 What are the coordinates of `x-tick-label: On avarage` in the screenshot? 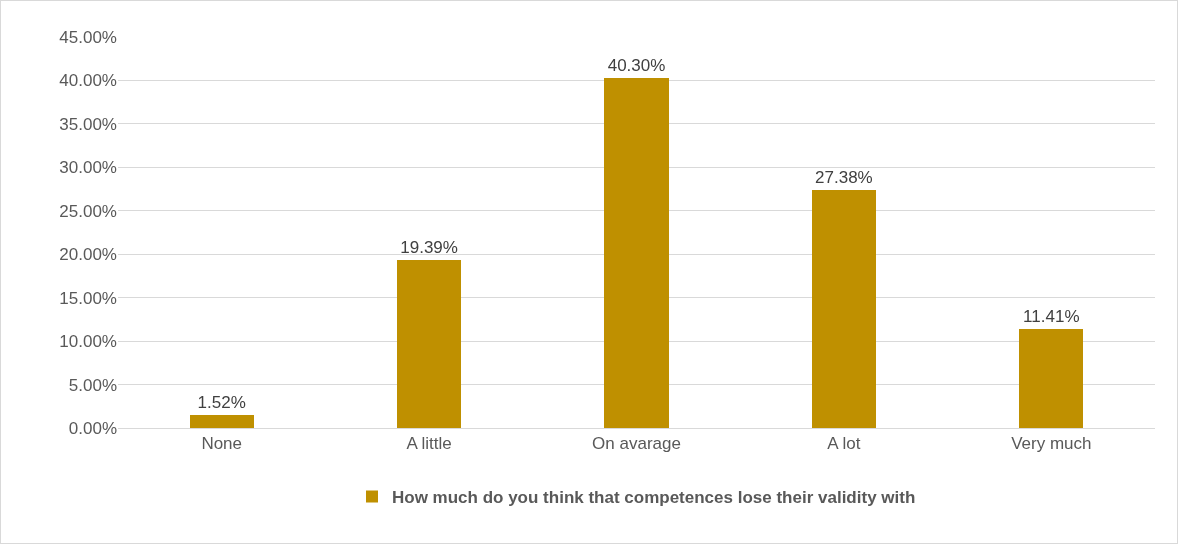 It's located at (636, 444).